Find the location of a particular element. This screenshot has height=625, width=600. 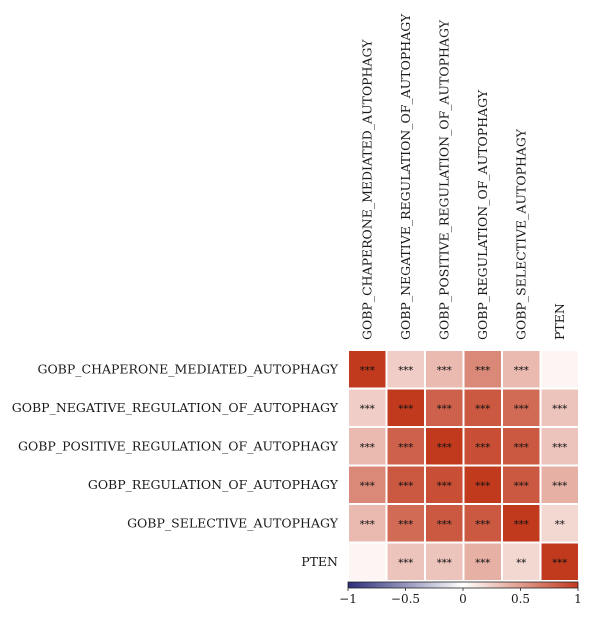

column-label: GOBP_REGULATION_OF_AUTOPHAGY is located at coordinates (482, 214).